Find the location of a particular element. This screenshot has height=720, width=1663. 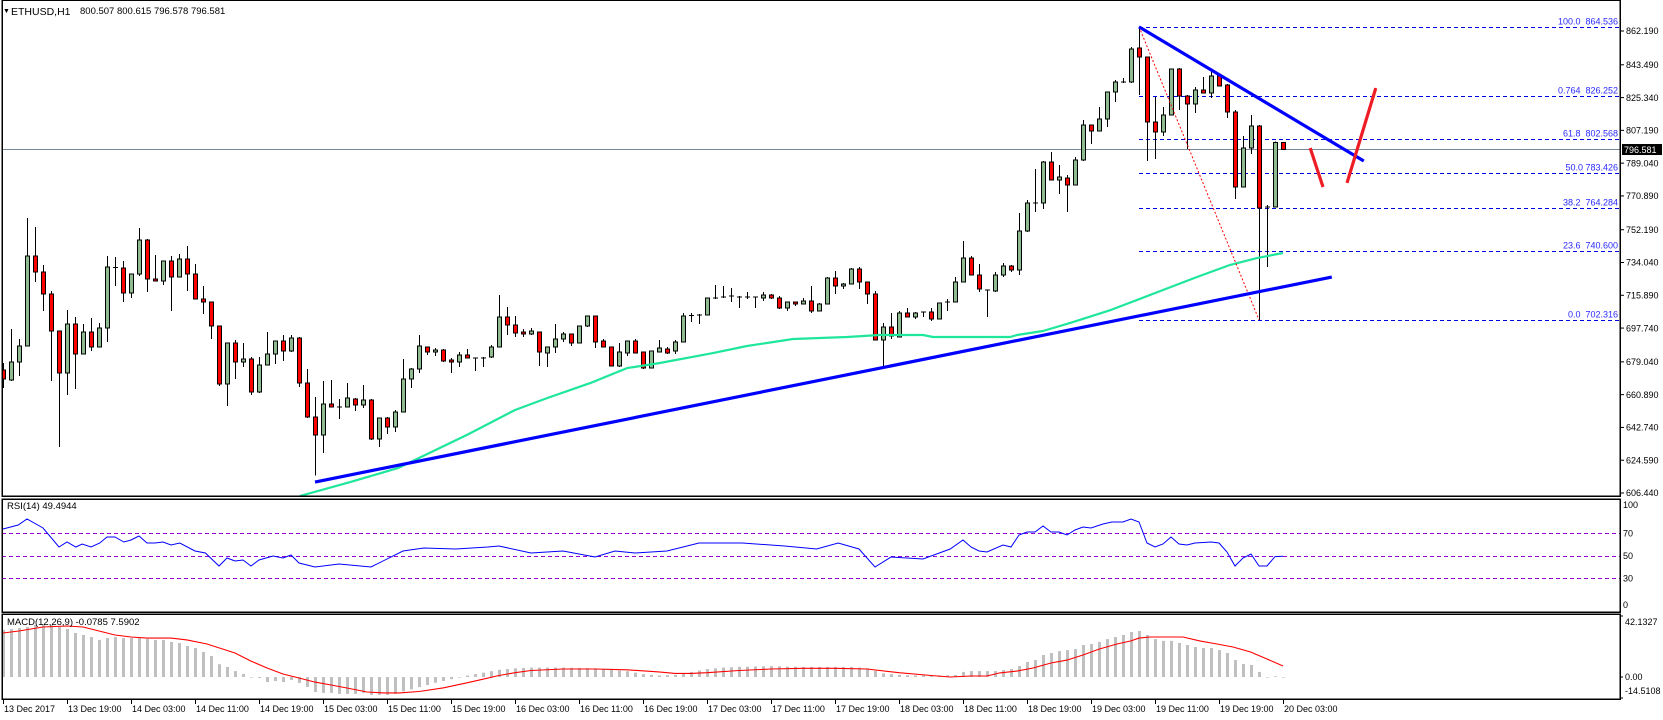

ohlc-values: 800.507 800.615 796.578 796.581 is located at coordinates (153, 11).